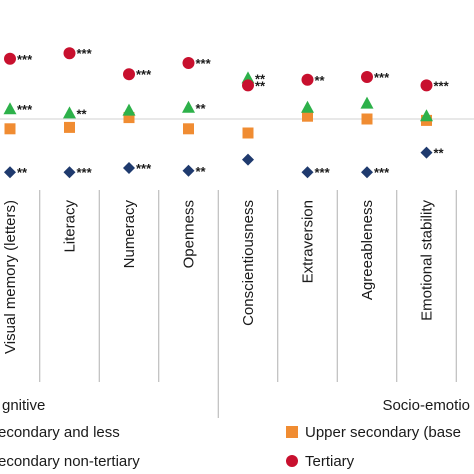 The height and width of the screenshot is (474, 474). What do you see at coordinates (439, 153) in the screenshot?
I see `sig-label-diamond-7: **` at bounding box center [439, 153].